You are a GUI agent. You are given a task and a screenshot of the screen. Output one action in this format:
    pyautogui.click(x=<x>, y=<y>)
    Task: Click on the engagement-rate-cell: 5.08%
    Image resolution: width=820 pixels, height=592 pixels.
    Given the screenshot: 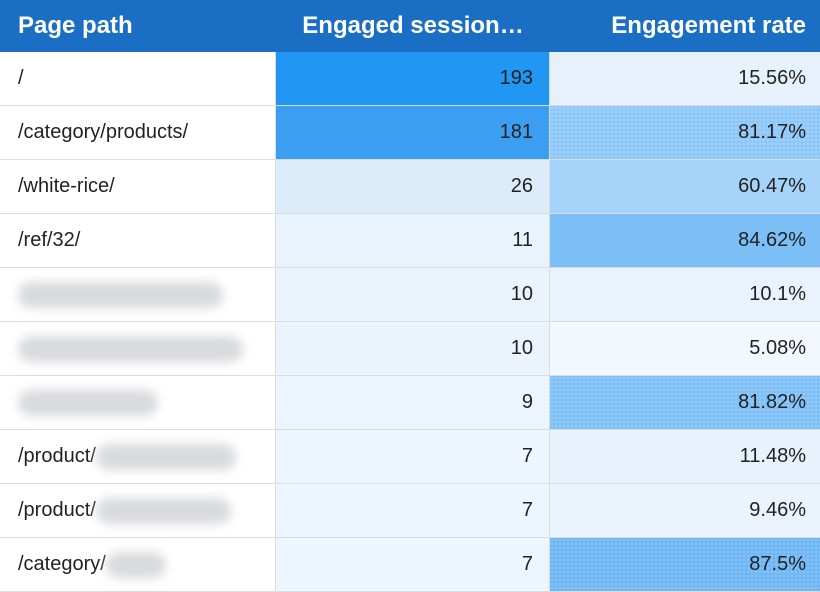 What is the action you would take?
    pyautogui.click(x=684, y=348)
    